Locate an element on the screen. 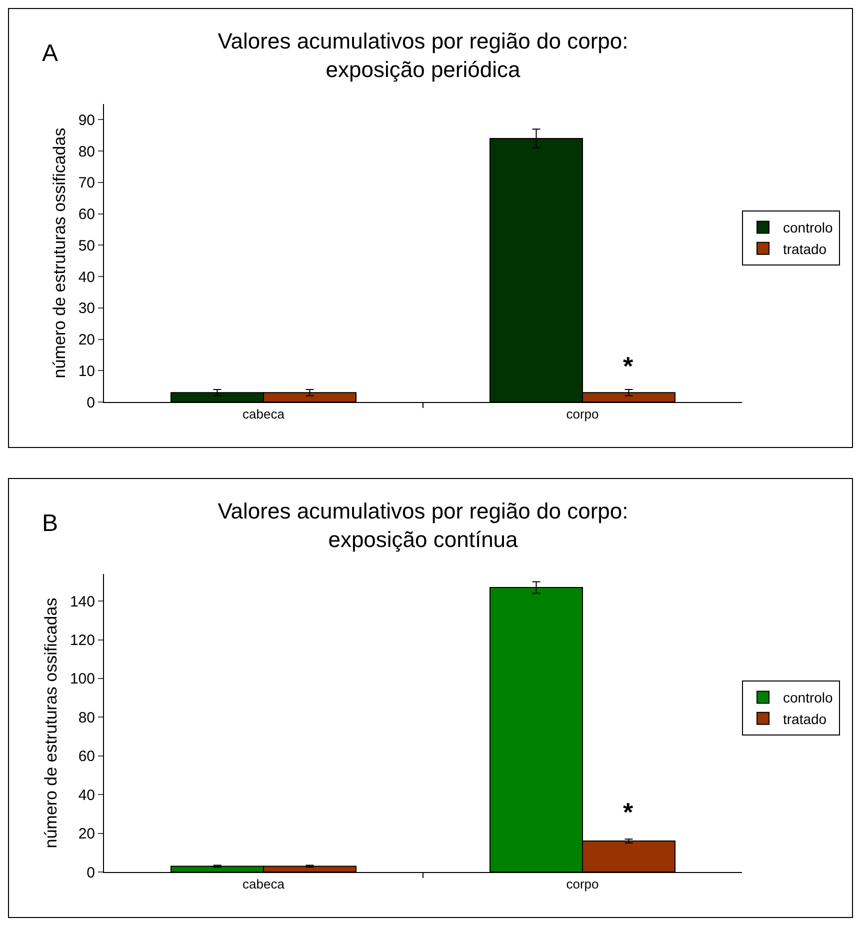 The image size is (861, 949). y-tick-label: 70 is located at coordinates (86, 183).